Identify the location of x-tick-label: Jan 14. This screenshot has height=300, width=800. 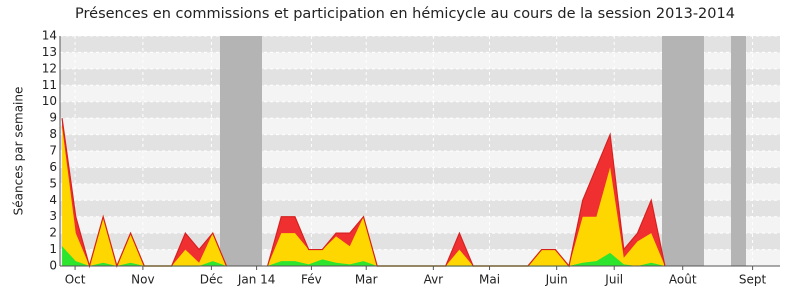
(256, 280).